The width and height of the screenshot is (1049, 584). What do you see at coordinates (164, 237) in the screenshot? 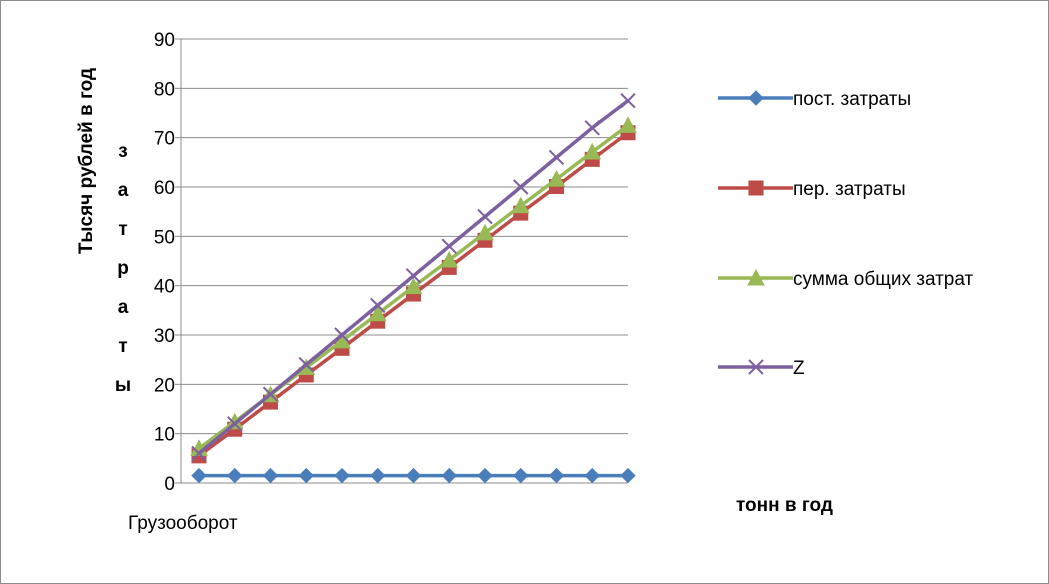
I see `y-tick-label: 50` at bounding box center [164, 237].